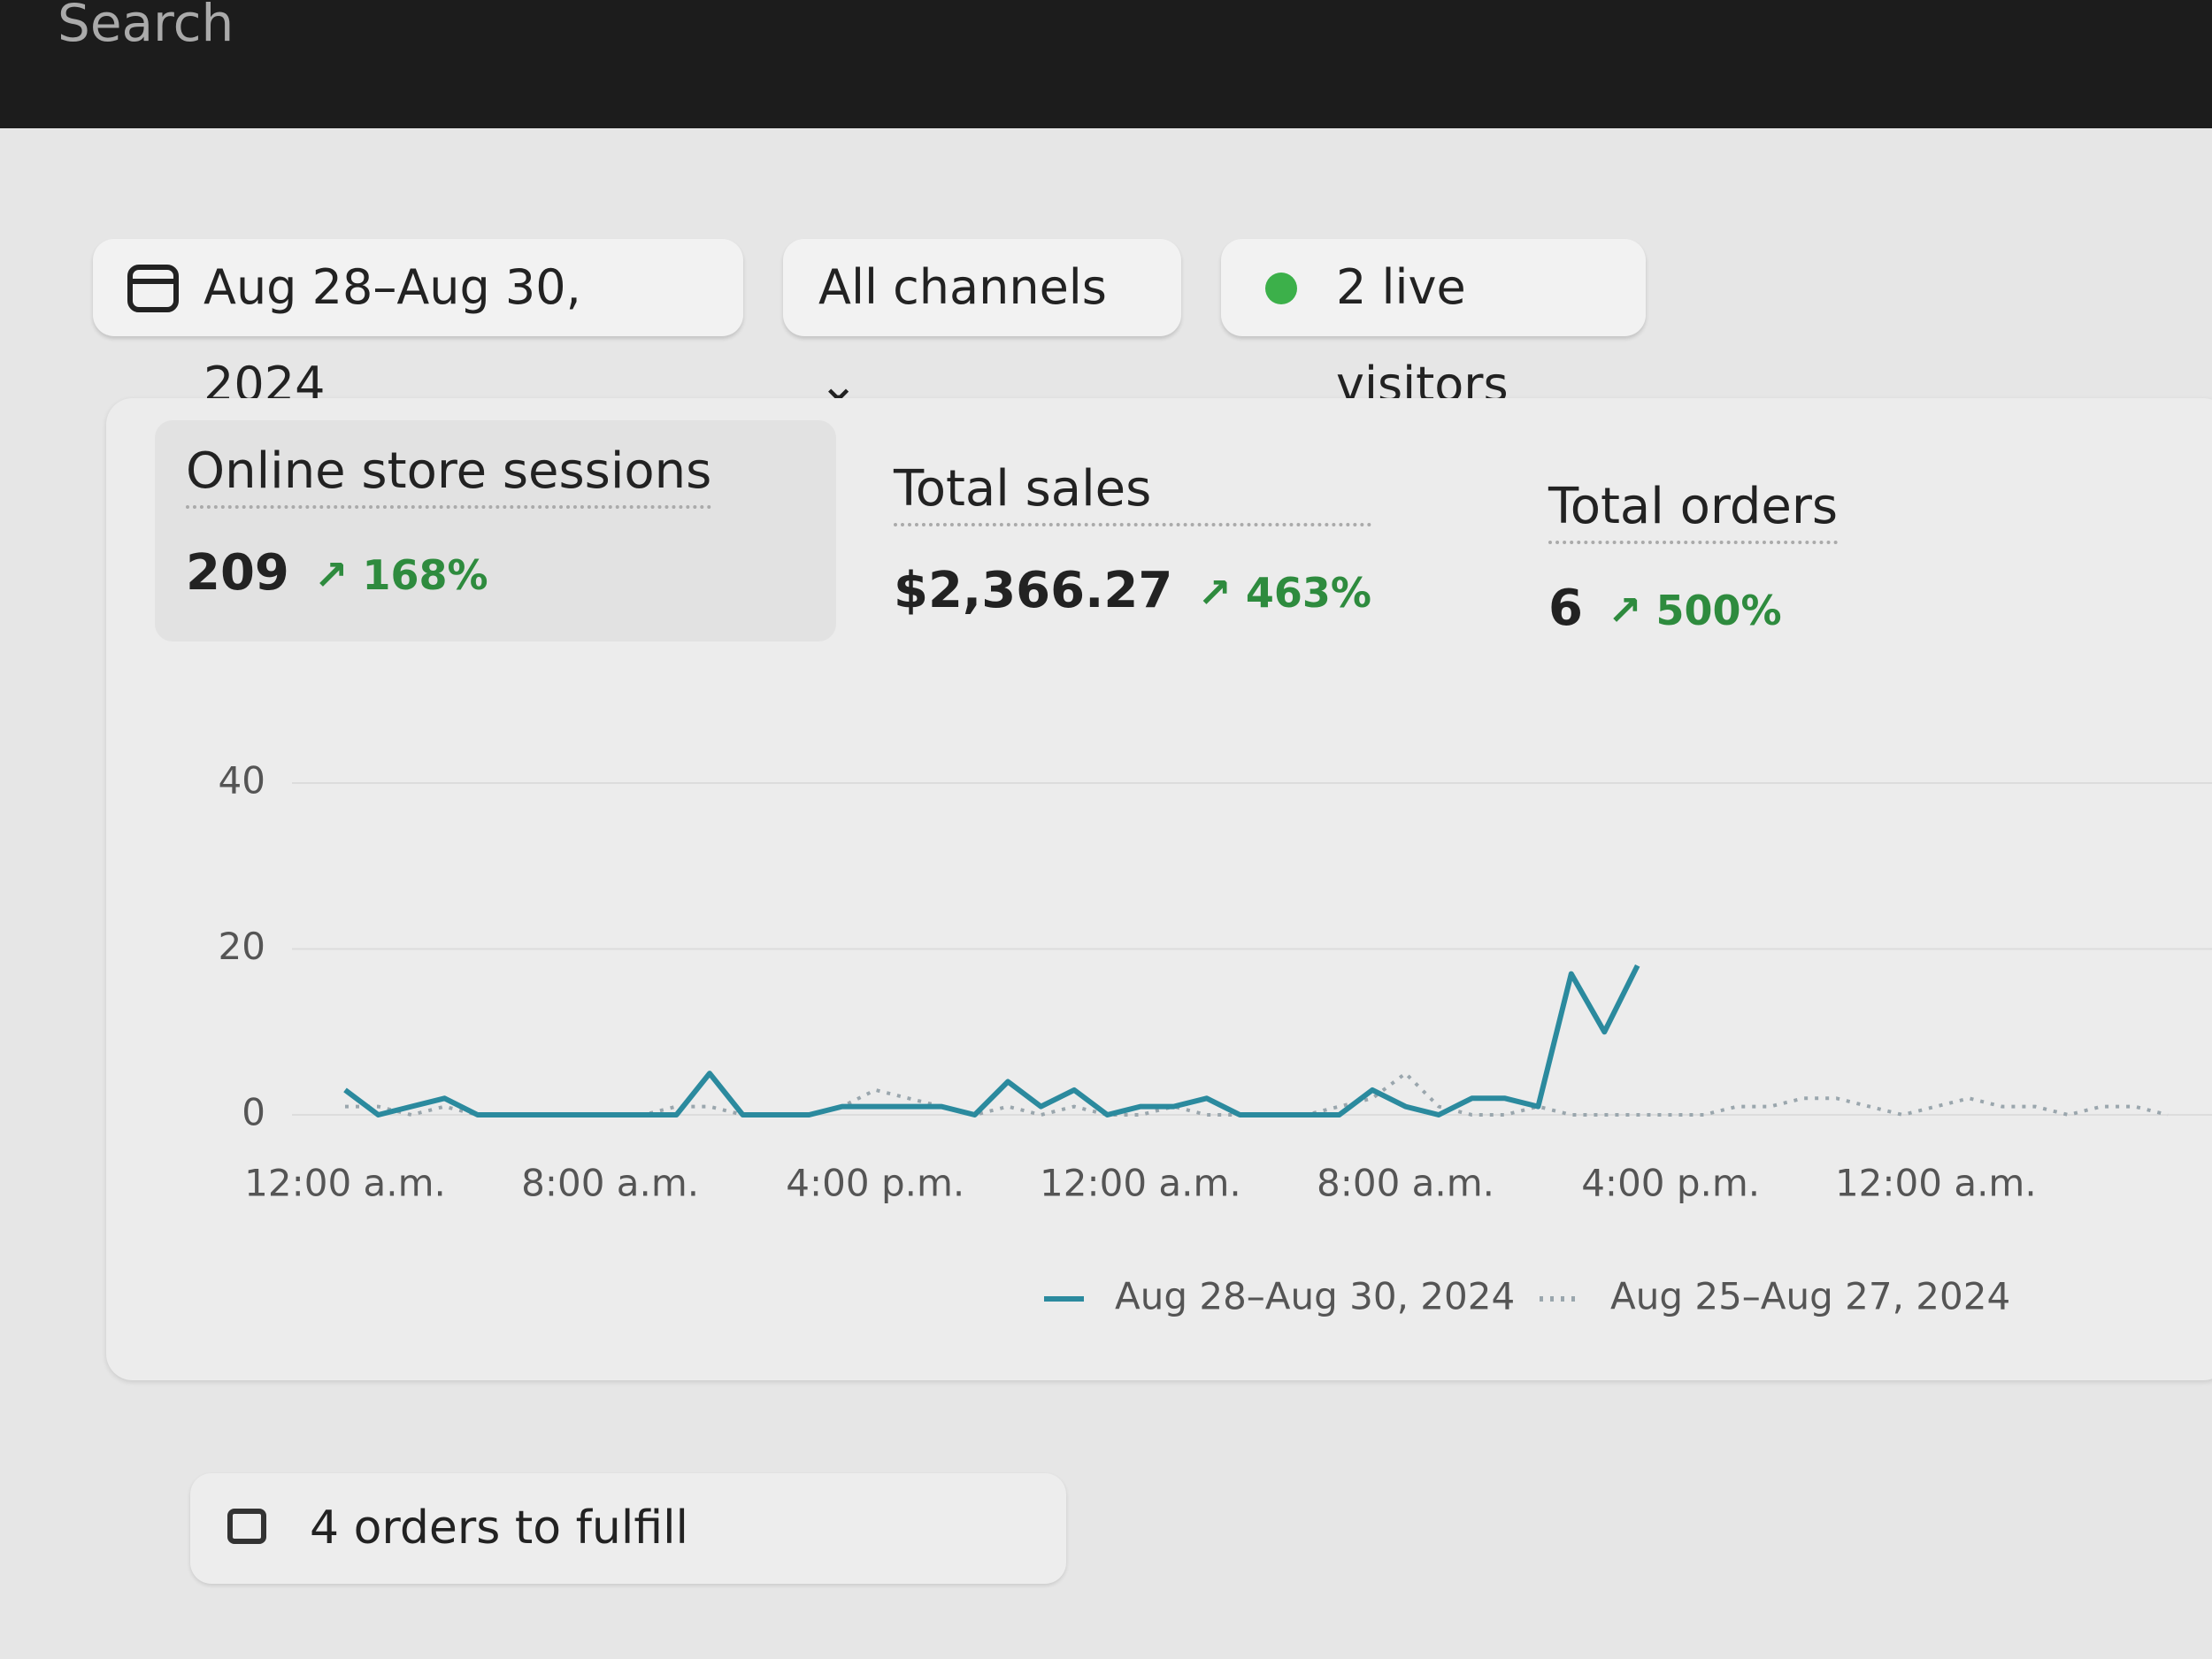  I want to click on legend-label: Aug 28–Aug 30, 2024, so click(1315, 1297).